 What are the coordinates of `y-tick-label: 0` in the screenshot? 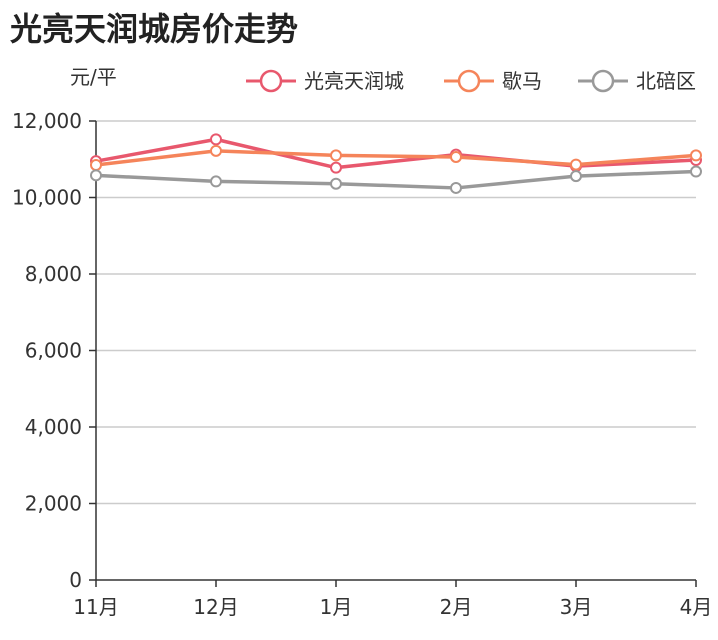 It's located at (75, 580).